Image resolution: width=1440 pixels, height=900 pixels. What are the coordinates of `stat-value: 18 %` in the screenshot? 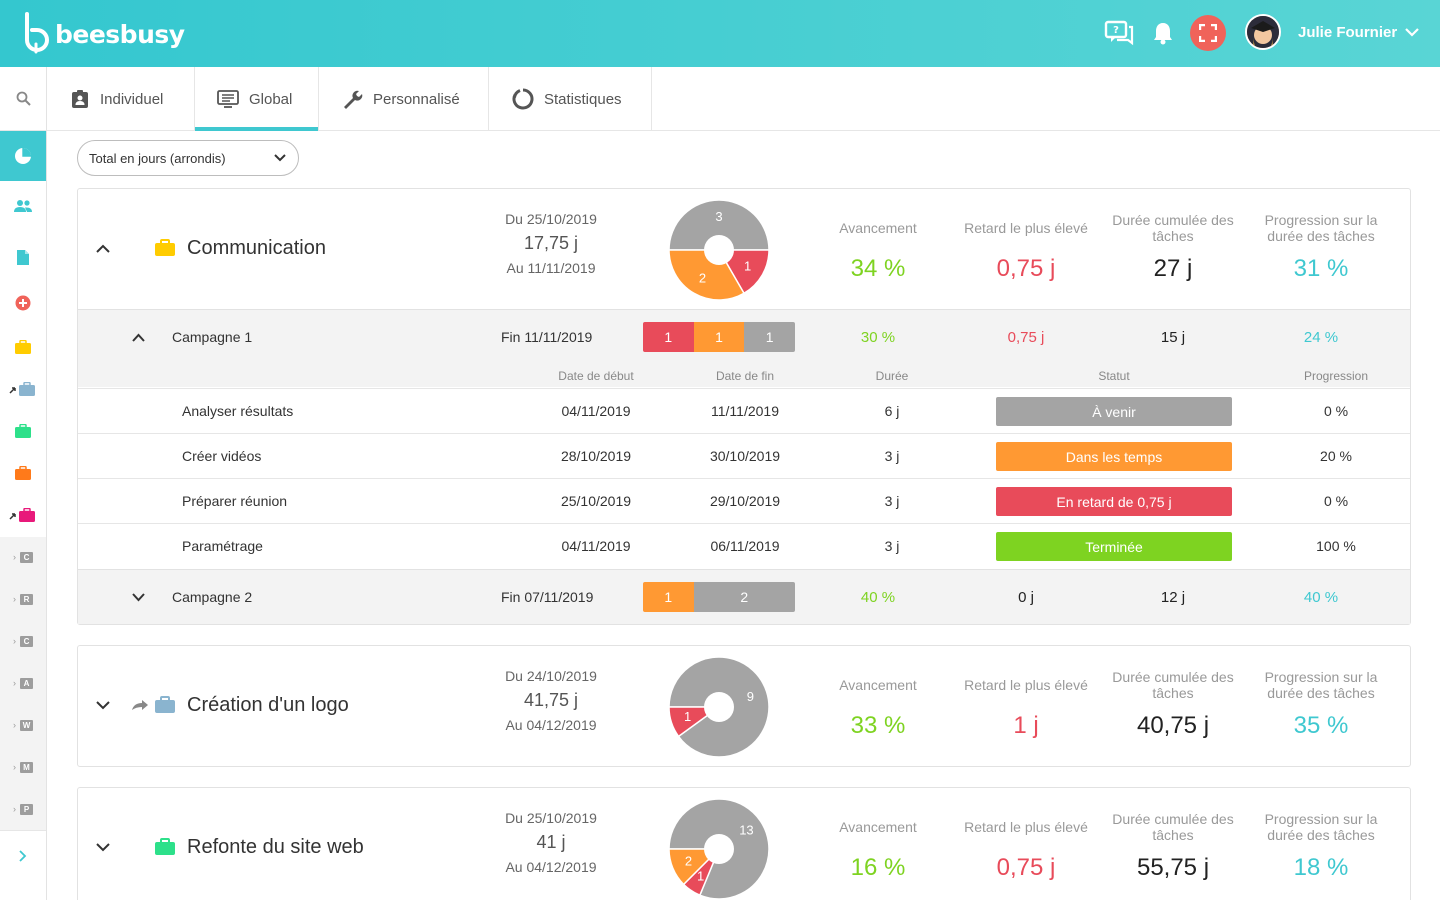 It's located at (1321, 867).